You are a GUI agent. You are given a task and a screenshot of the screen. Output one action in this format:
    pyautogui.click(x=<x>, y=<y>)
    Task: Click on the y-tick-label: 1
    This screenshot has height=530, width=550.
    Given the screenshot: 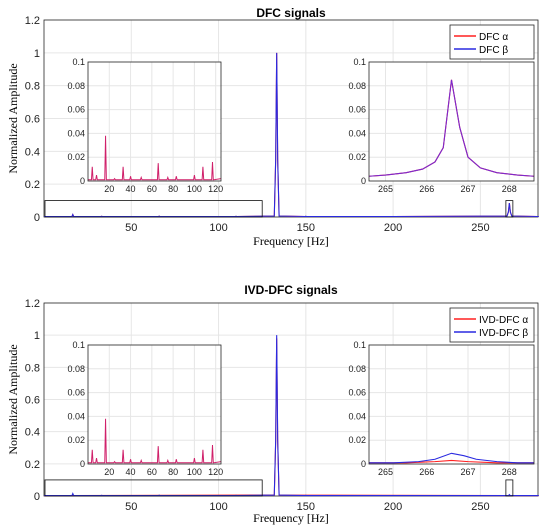 What is the action you would take?
    pyautogui.click(x=37, y=336)
    